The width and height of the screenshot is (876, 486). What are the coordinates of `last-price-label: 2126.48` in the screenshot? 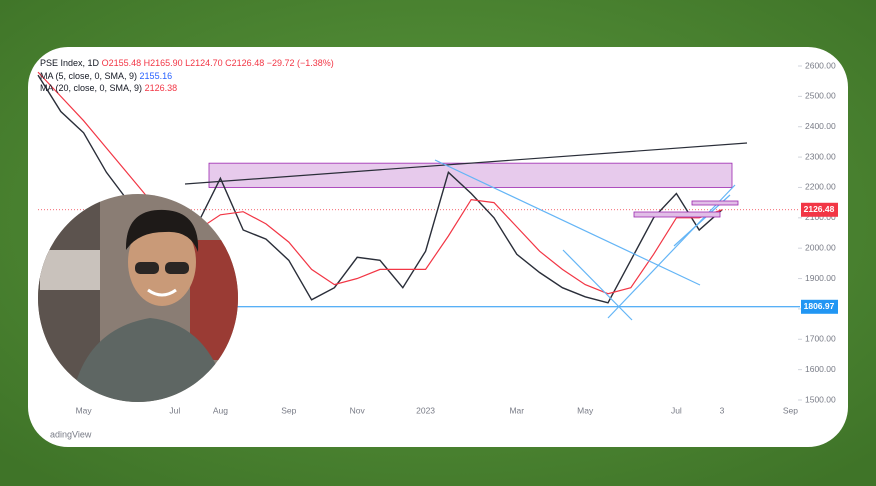 It's located at (819, 209).